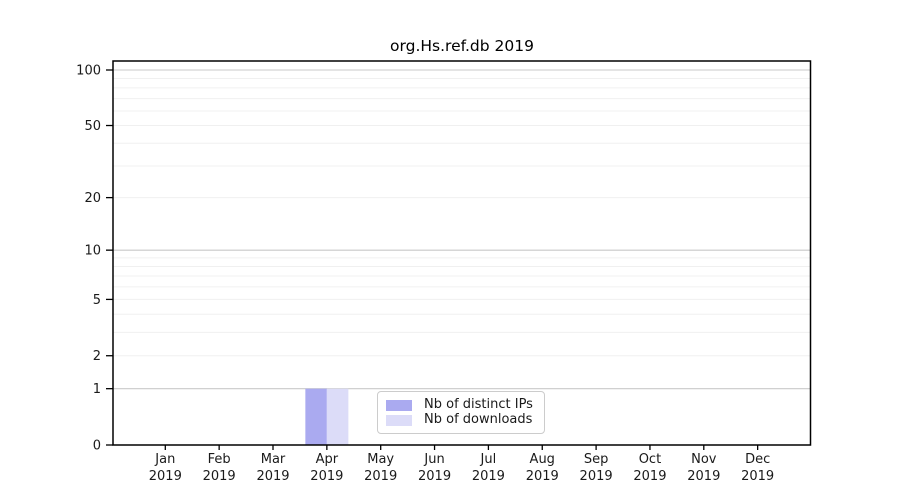 The height and width of the screenshot is (500, 900). I want to click on x-axis-tick-label-month: Sep, so click(596, 459).